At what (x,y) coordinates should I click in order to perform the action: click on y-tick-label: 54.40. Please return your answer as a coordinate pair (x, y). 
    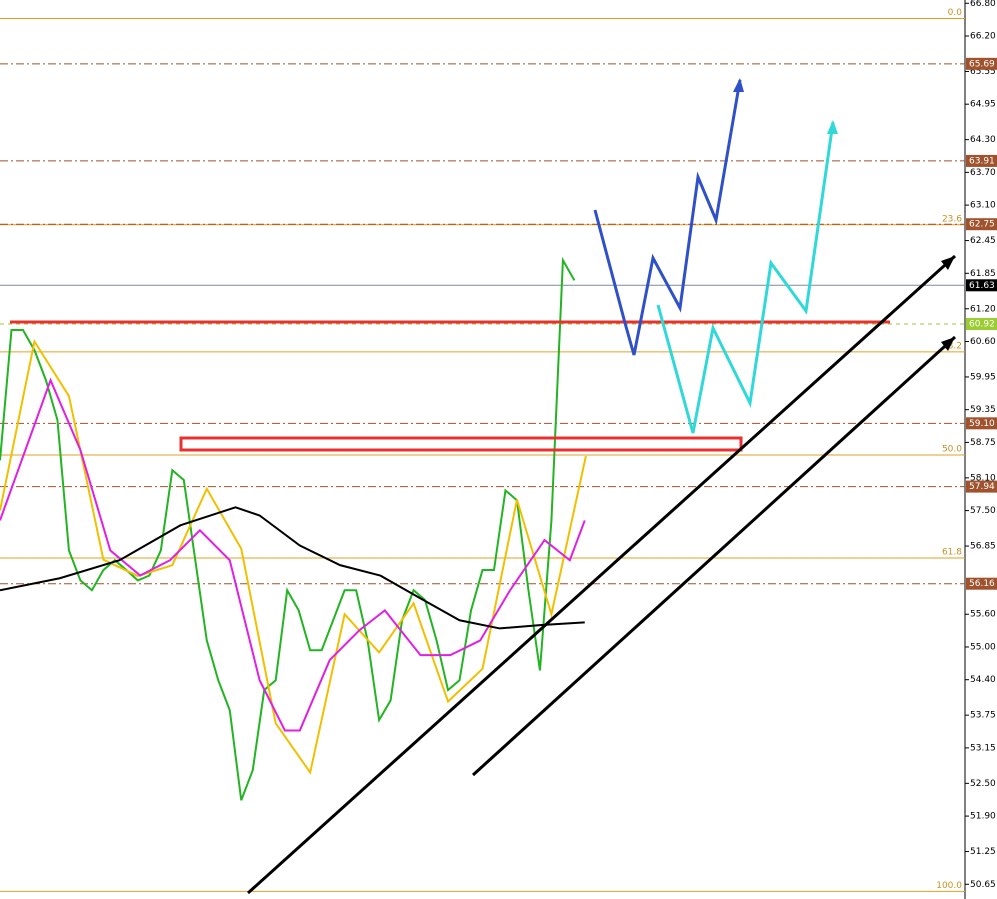
    Looking at the image, I should click on (983, 680).